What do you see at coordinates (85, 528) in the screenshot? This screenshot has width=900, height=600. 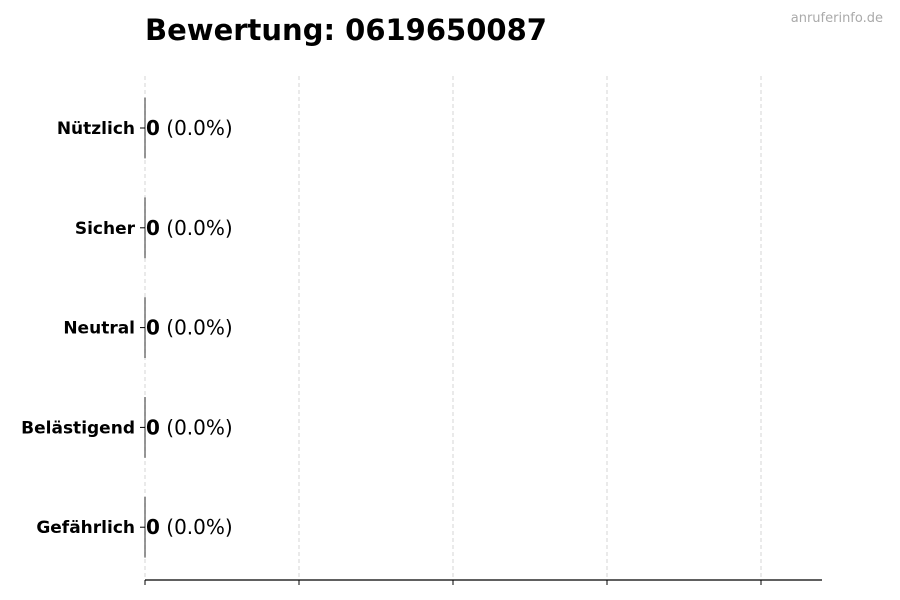 I see `y-tick-label: Gefährlich` at bounding box center [85, 528].